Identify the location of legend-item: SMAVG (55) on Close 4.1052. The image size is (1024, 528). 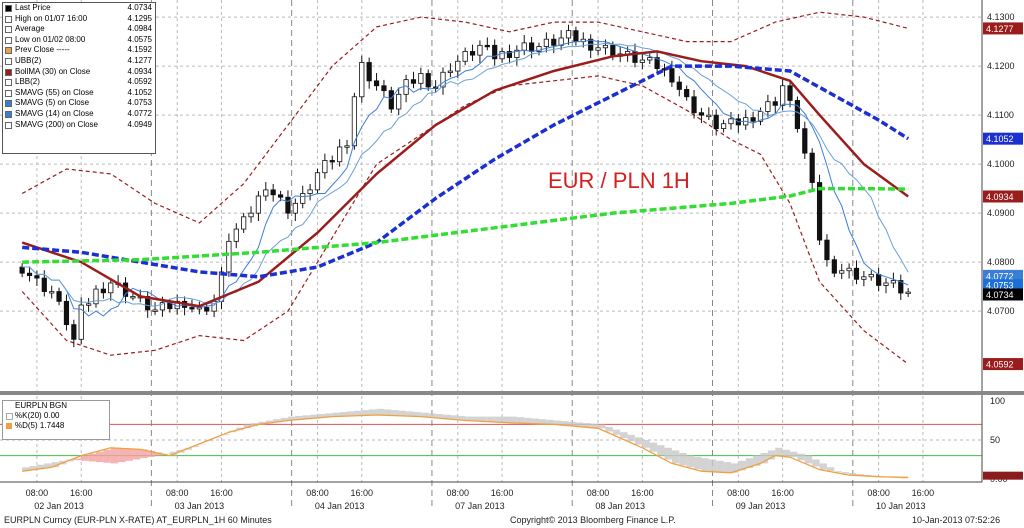
(79, 93).